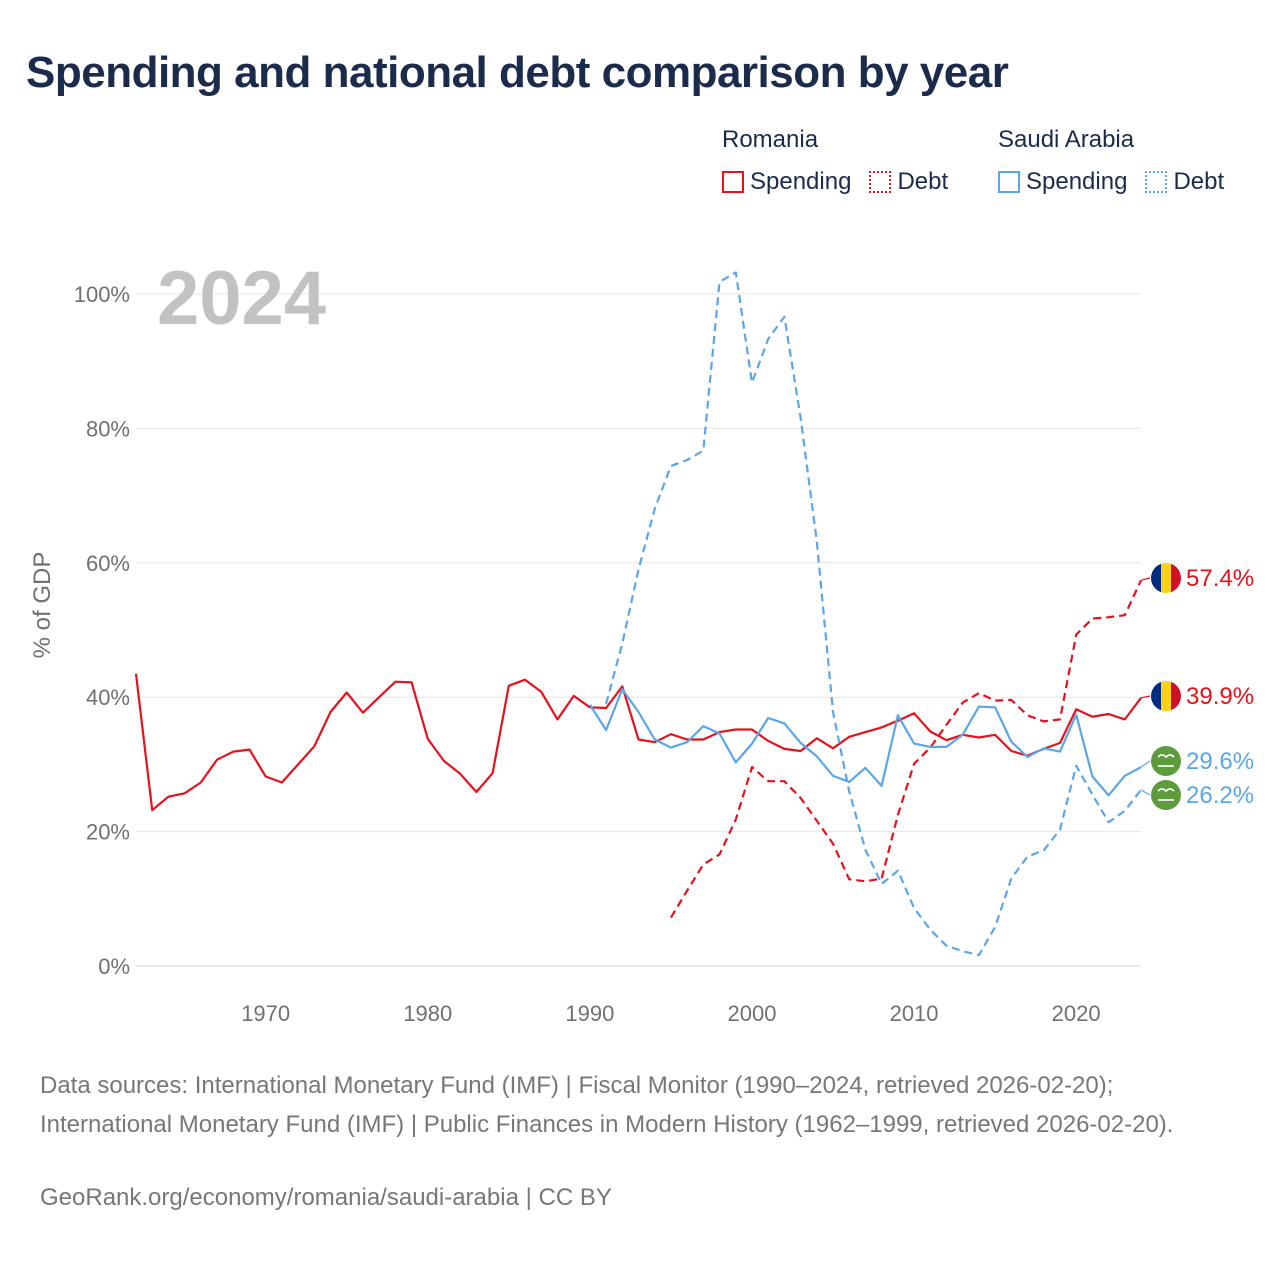 This screenshot has width=1280, height=1280. What do you see at coordinates (241, 298) in the screenshot?
I see `year-label: 2024` at bounding box center [241, 298].